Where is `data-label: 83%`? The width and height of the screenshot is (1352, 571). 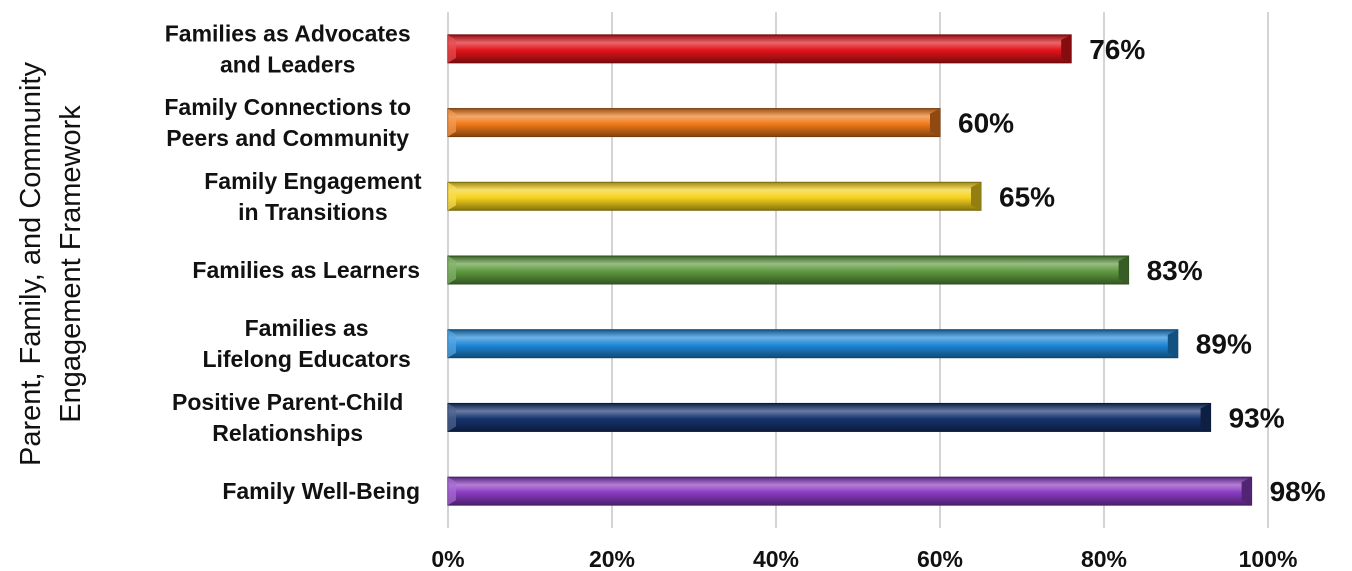
data-label: 83% is located at coordinates (1175, 270).